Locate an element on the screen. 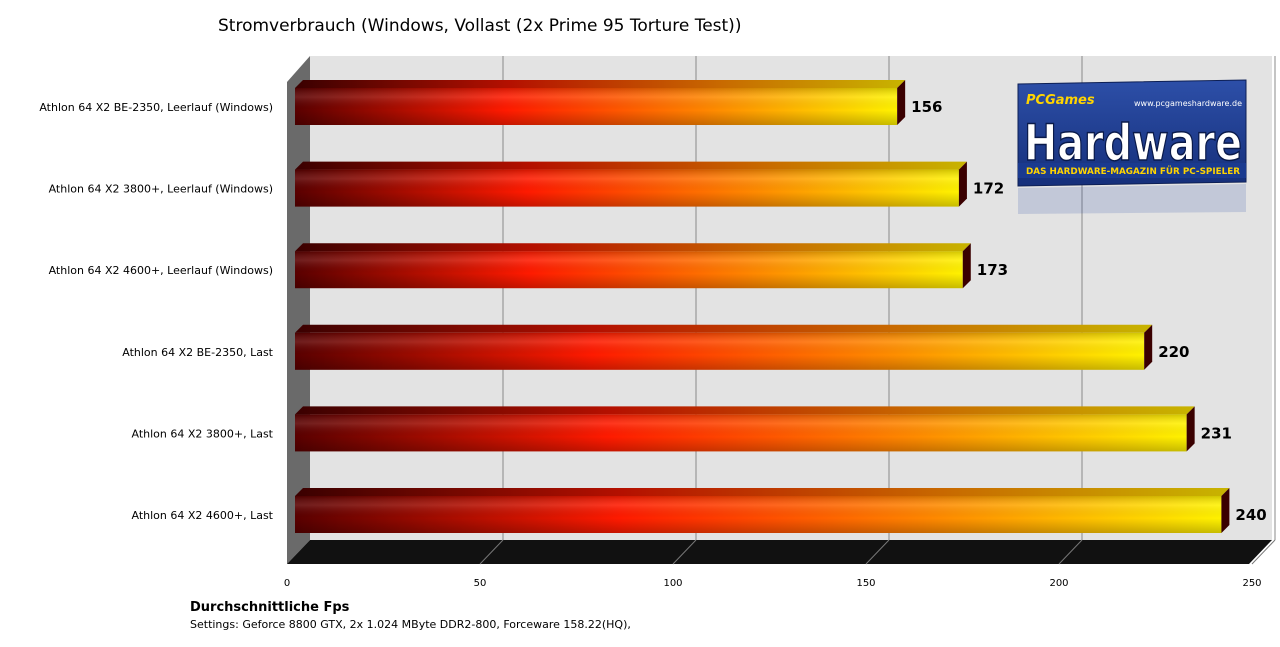  value-label: 240 is located at coordinates (1250, 515).